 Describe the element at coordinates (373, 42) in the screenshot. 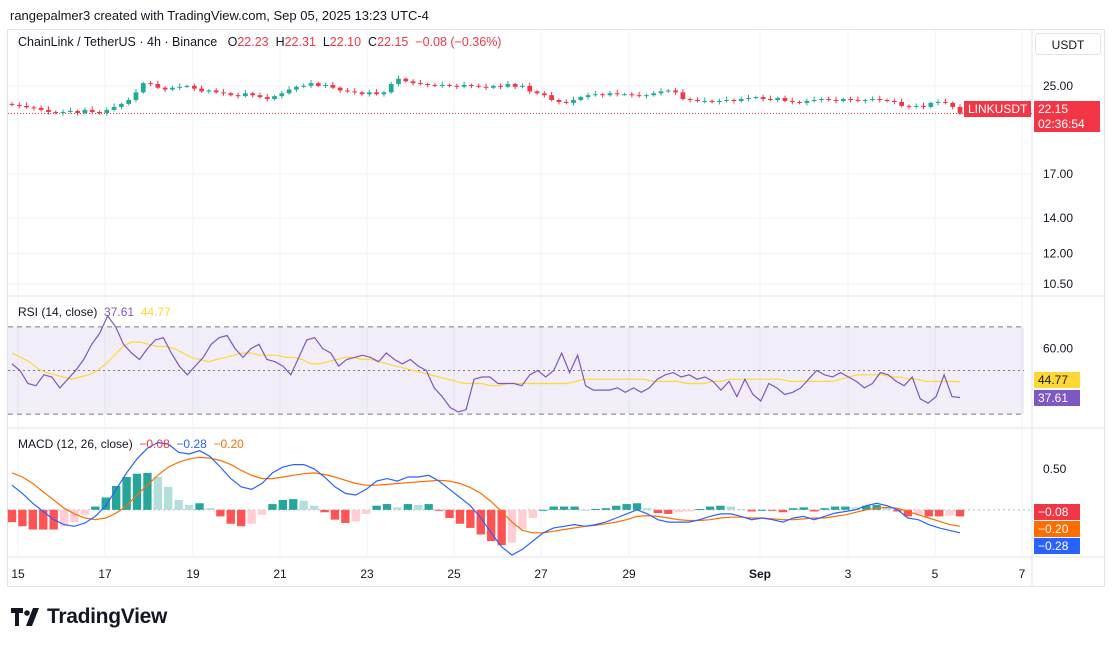

I see `close-label: C` at that location.